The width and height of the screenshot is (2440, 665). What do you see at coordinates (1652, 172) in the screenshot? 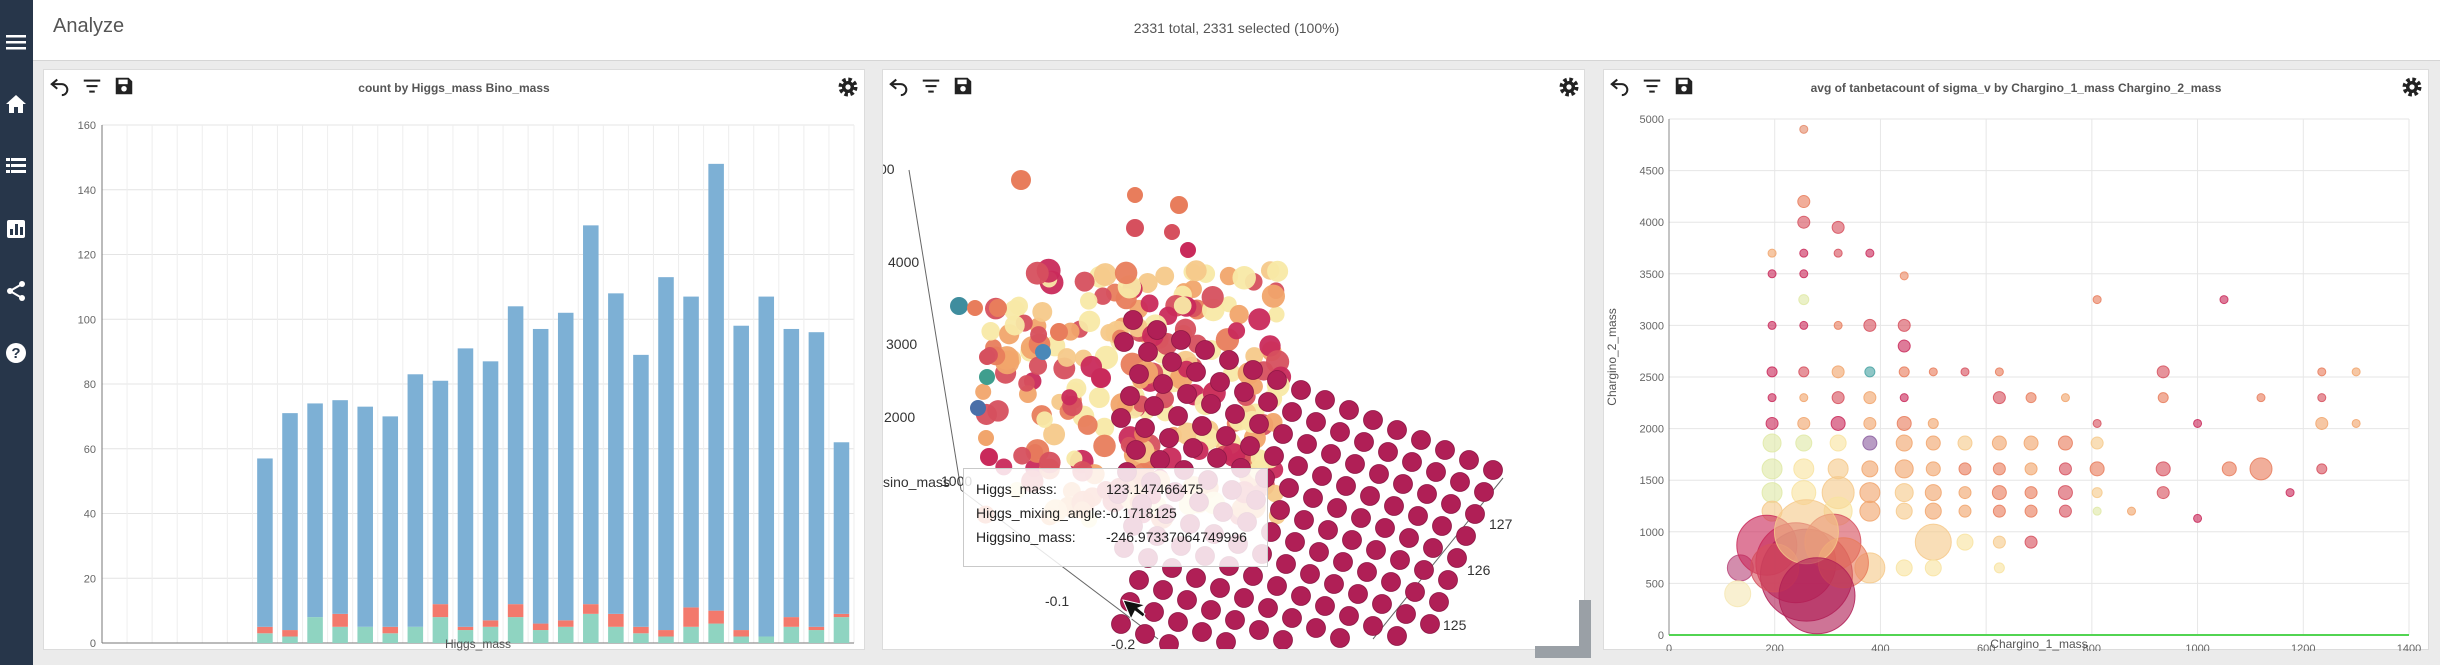
I see `y-tick-label: 4500` at bounding box center [1652, 172].